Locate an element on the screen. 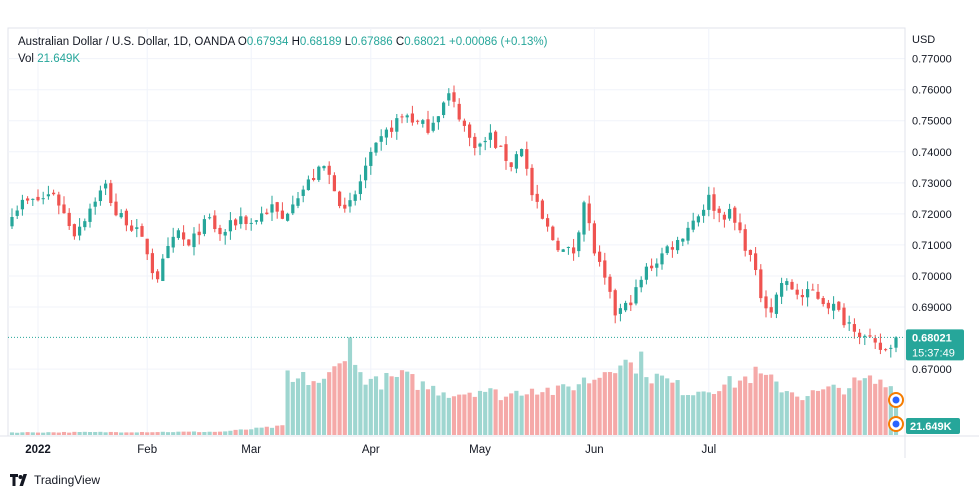 The image size is (979, 498). last-price-badge is located at coordinates (935, 345).